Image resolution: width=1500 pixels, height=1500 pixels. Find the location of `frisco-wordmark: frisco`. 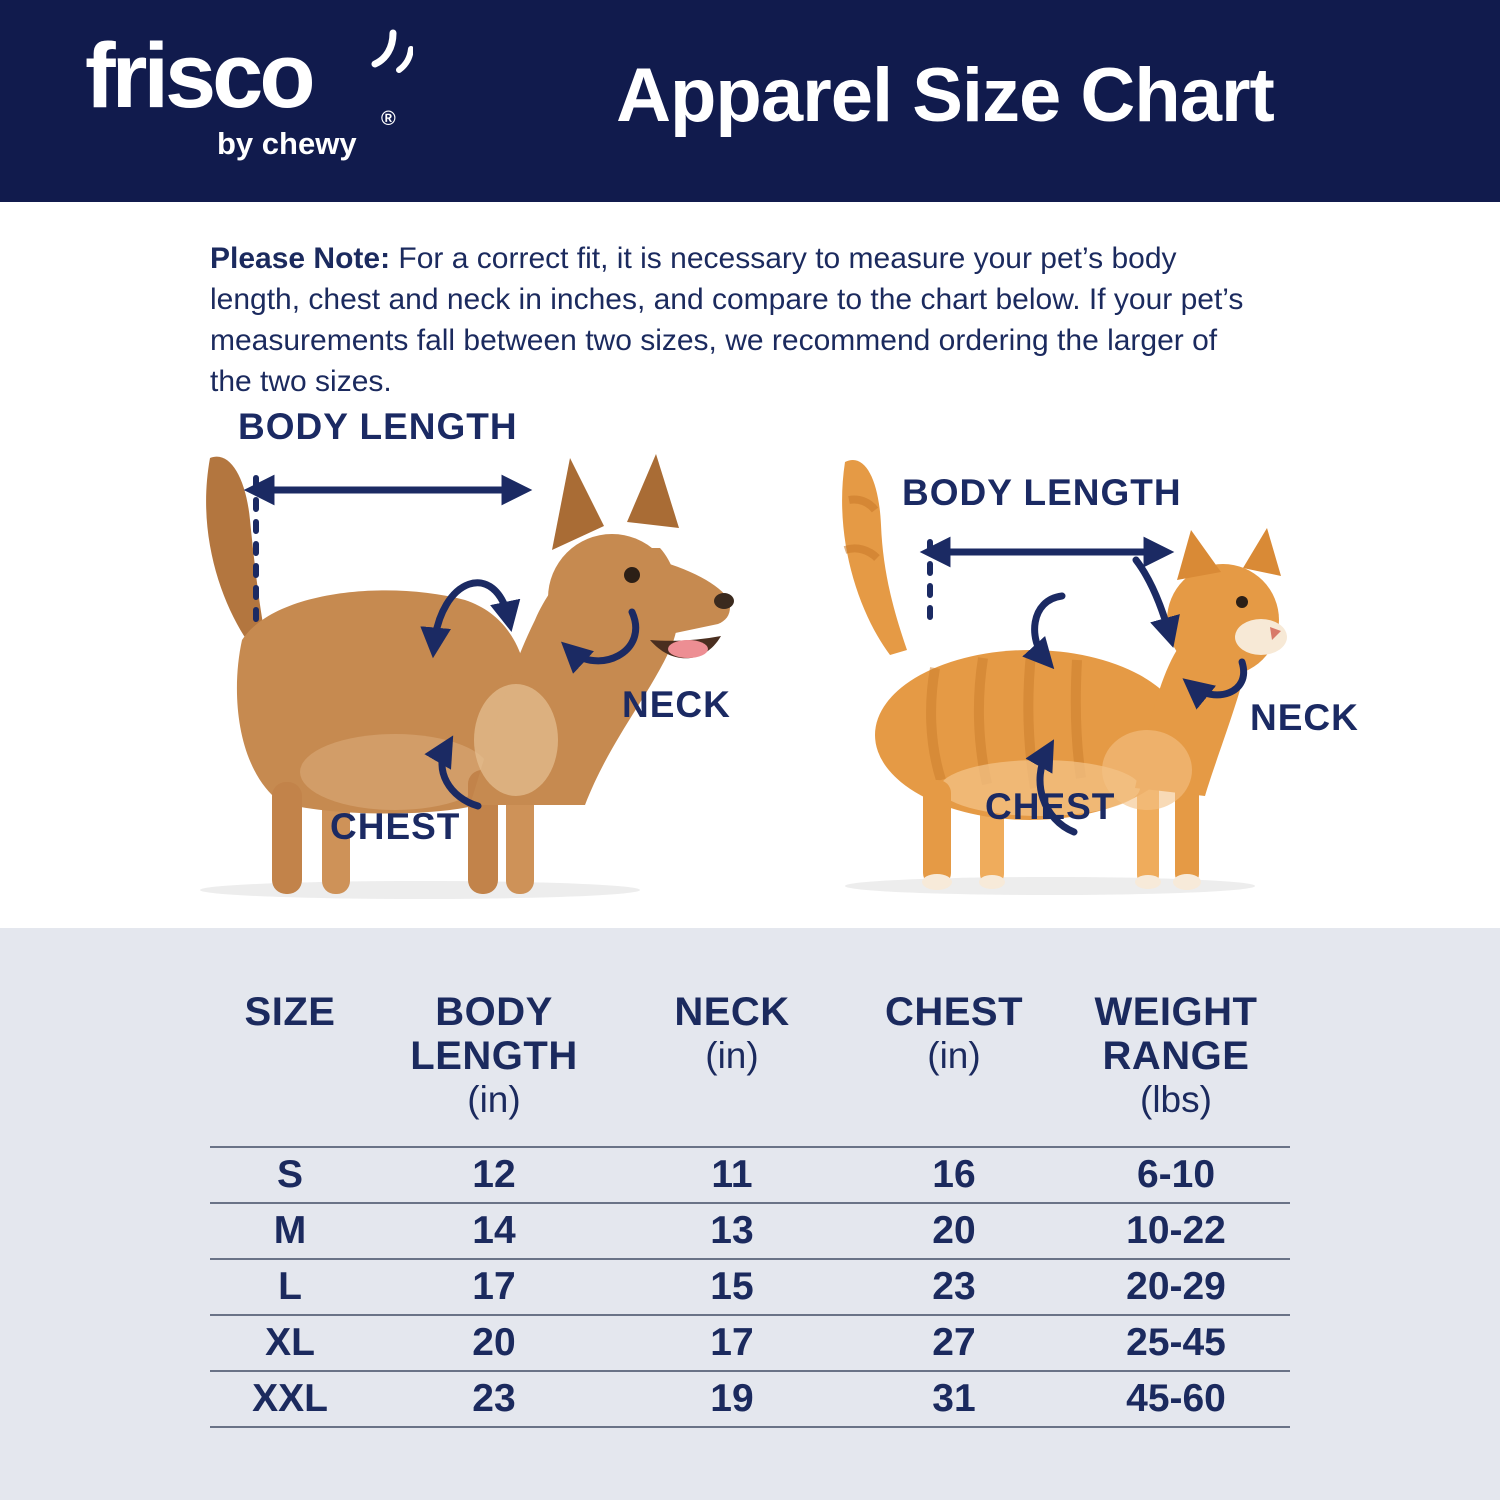

frisco-wordmark: frisco is located at coordinates (200, 76).